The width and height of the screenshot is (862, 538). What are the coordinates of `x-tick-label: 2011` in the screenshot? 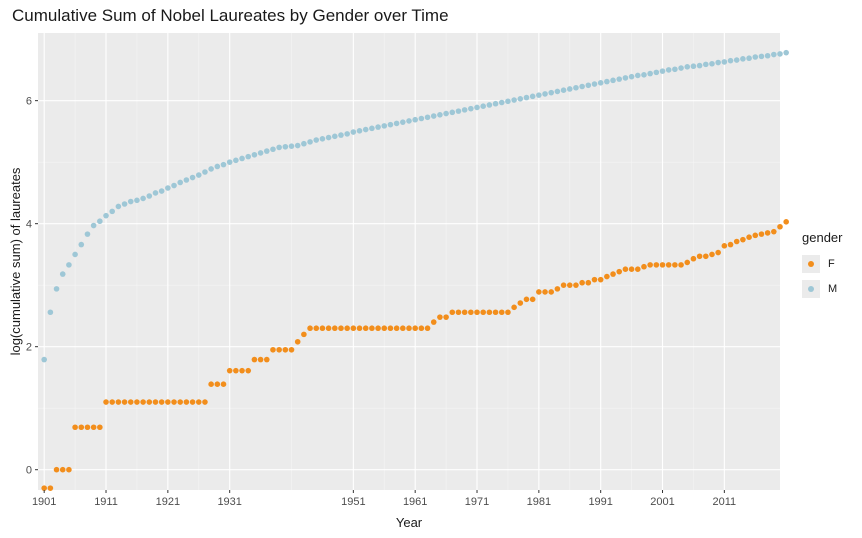 It's located at (725, 502).